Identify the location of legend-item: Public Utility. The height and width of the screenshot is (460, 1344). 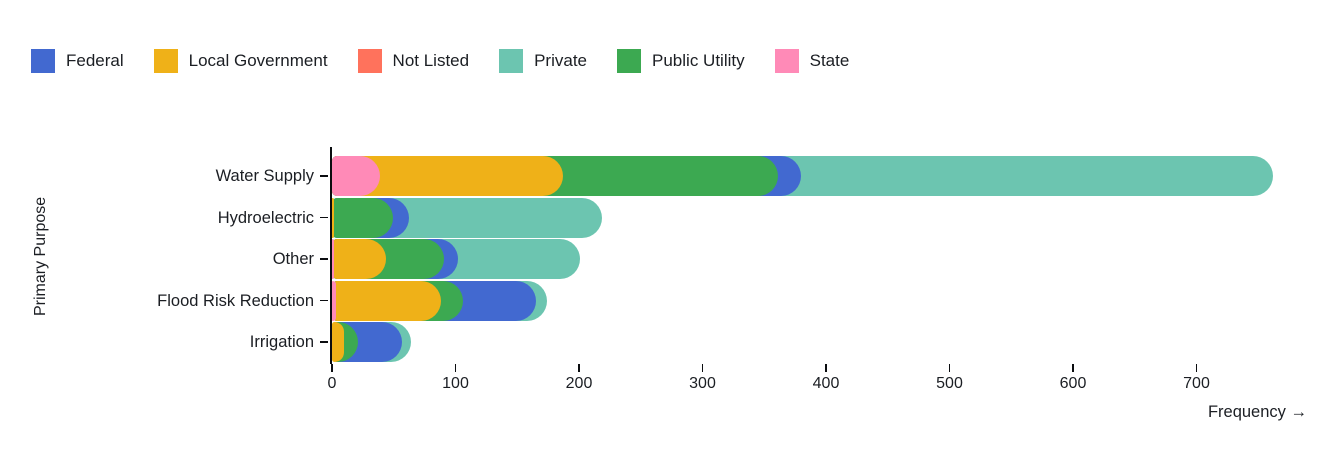
(681, 61).